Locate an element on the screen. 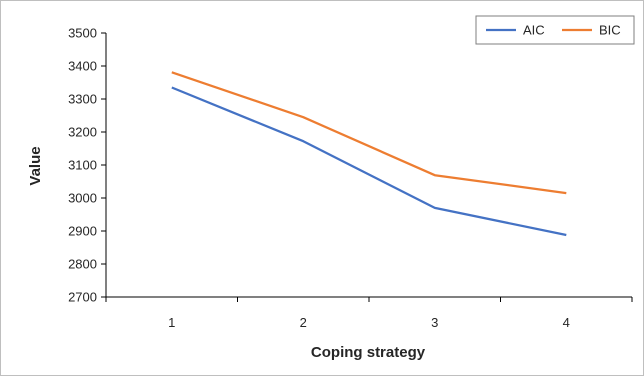  y-tick-label: 3000 is located at coordinates (82, 198).